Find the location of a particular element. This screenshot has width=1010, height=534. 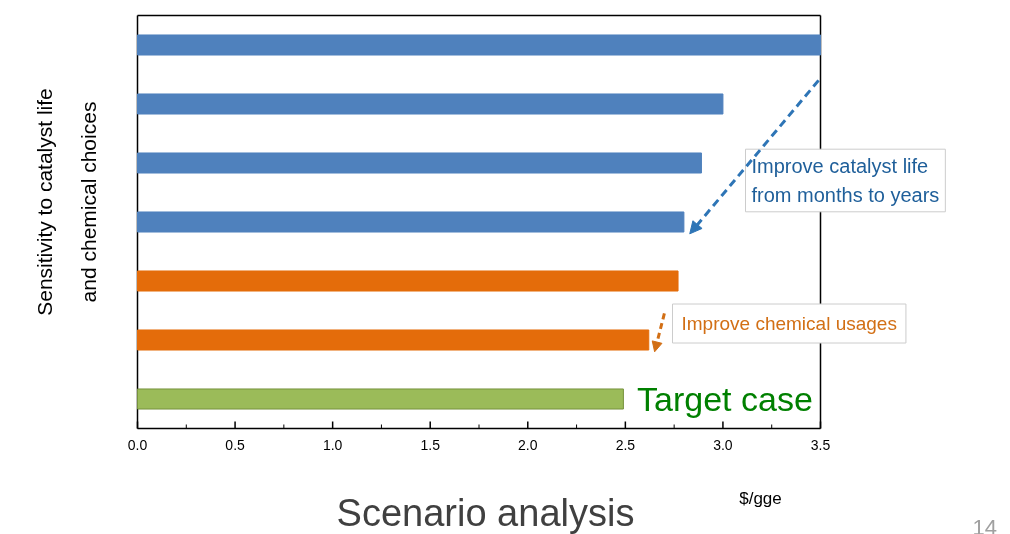

x-tick-label: 0.5 is located at coordinates (235, 444).